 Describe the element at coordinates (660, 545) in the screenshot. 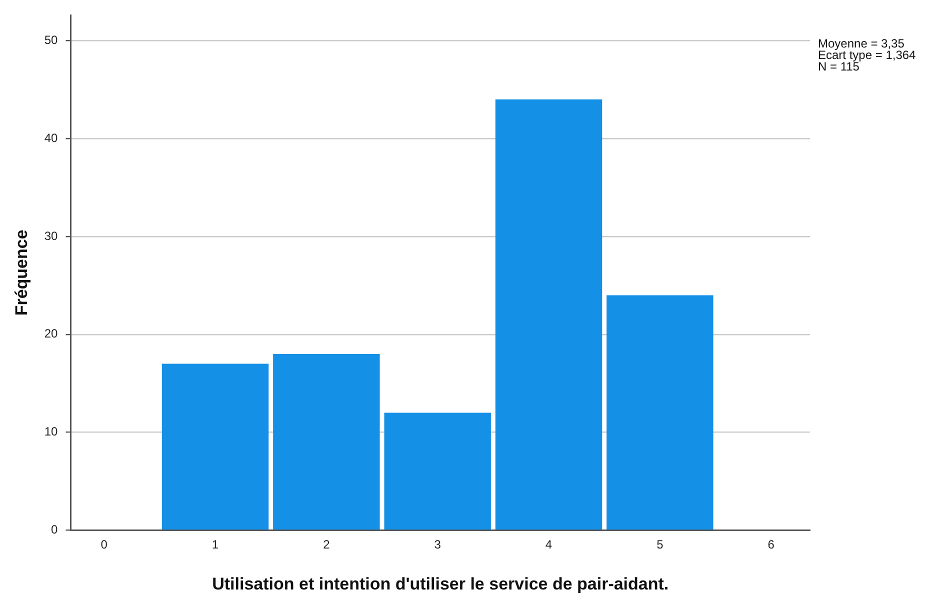

I see `x-tick-label: 5` at that location.